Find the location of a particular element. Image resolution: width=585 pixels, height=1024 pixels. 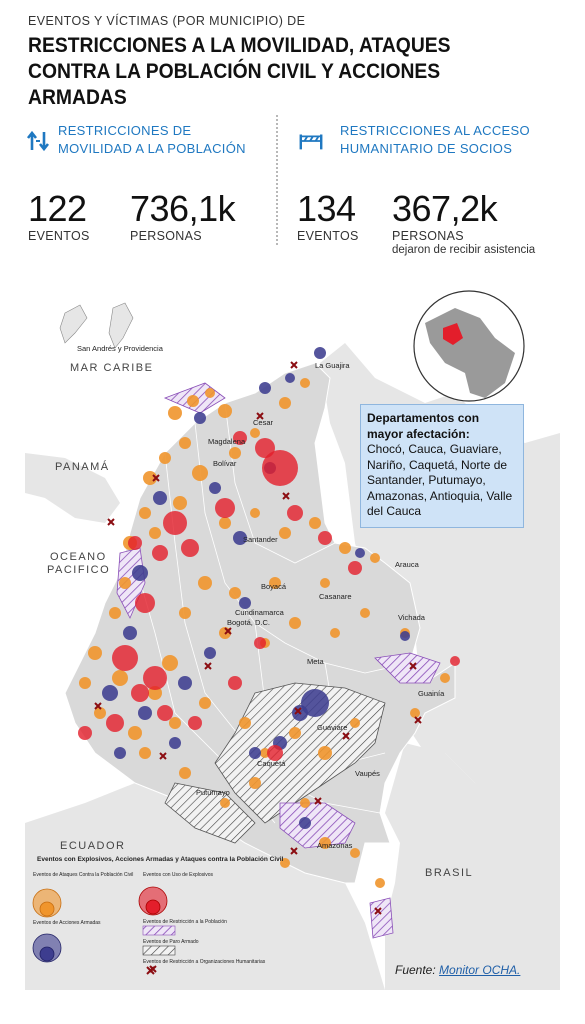

locator-globe is located at coordinates (469, 346).